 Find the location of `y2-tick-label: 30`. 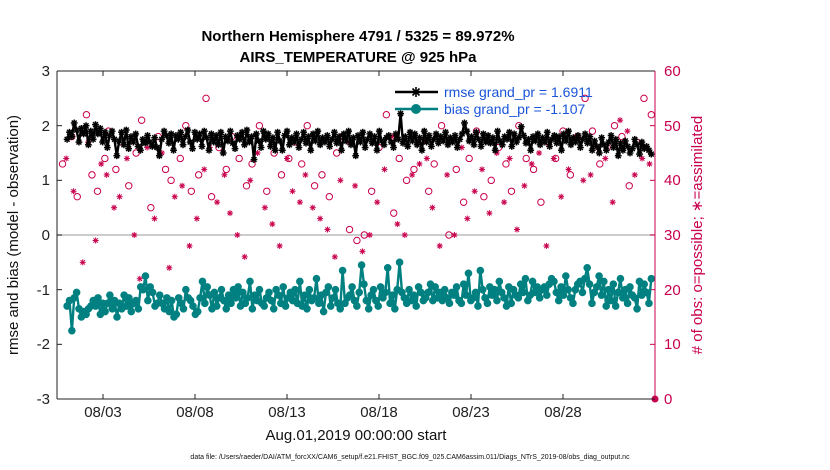

y2-tick-label: 30 is located at coordinates (672, 235).